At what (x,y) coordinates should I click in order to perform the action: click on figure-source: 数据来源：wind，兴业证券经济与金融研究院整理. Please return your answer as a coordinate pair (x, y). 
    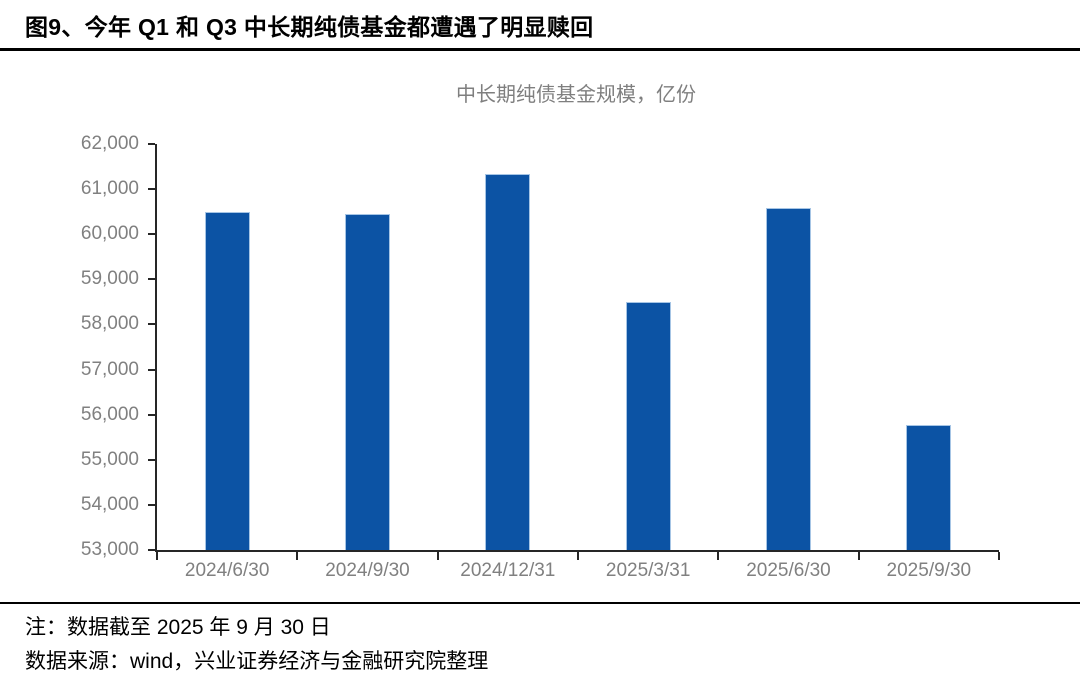
    Looking at the image, I should click on (257, 661).